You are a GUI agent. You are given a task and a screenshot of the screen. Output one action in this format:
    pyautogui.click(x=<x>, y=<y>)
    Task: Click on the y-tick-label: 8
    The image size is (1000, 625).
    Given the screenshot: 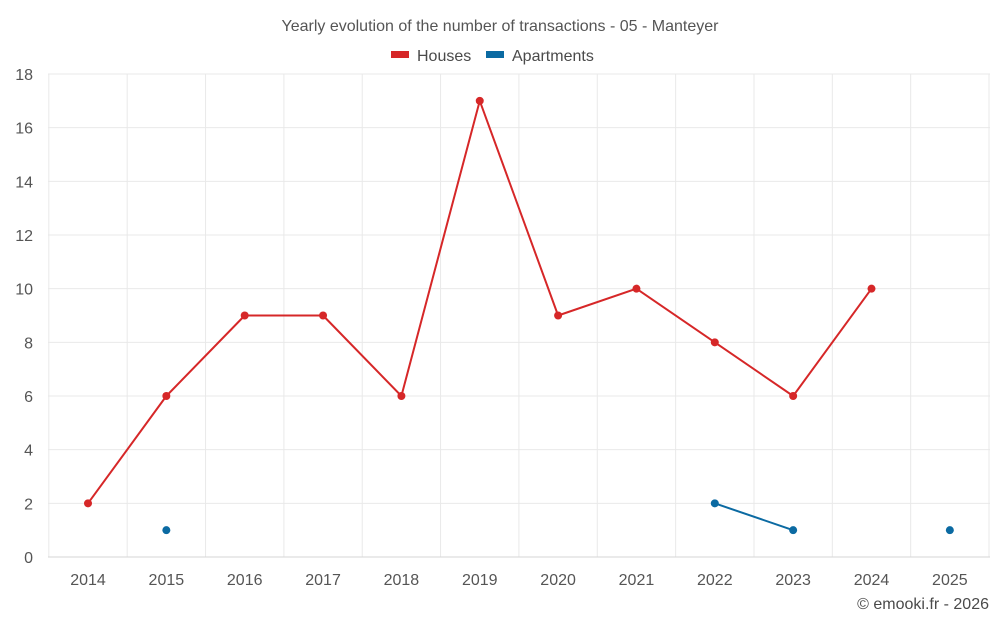 What is the action you would take?
    pyautogui.click(x=28, y=343)
    